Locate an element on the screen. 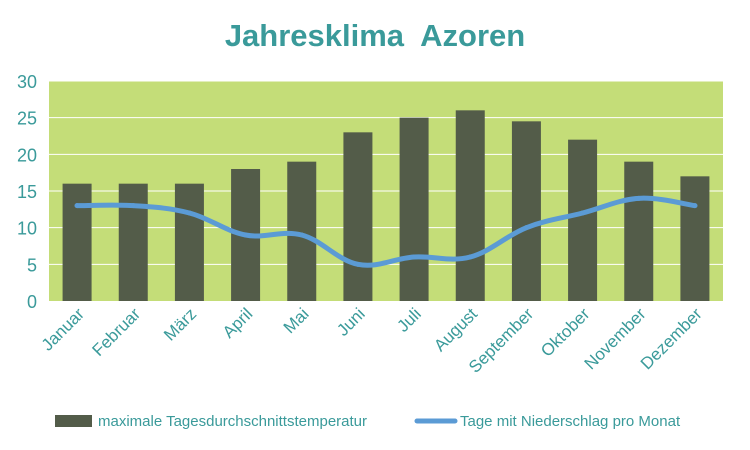  y-tick-label: 0 is located at coordinates (32, 302).